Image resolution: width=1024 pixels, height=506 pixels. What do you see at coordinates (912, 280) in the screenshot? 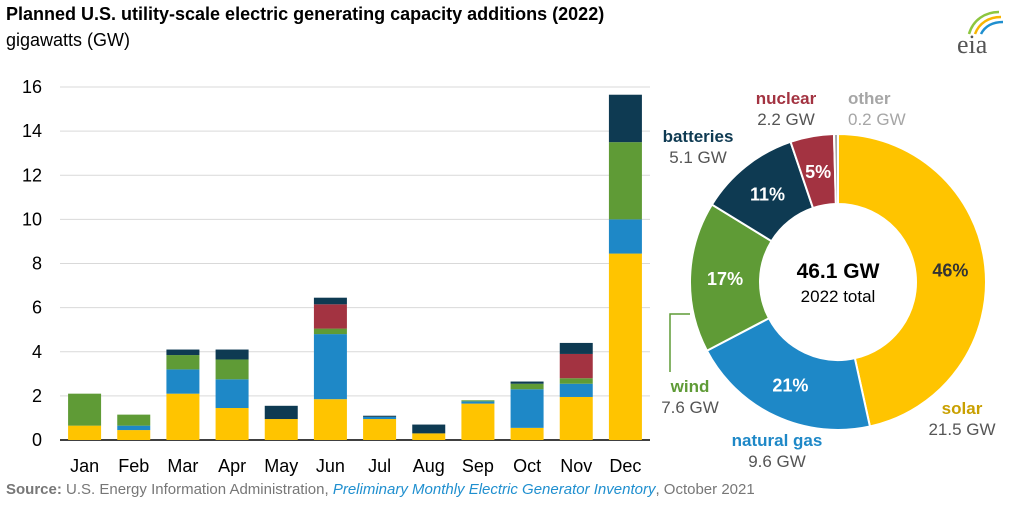
I see `donut-slice-solar` at bounding box center [912, 280].